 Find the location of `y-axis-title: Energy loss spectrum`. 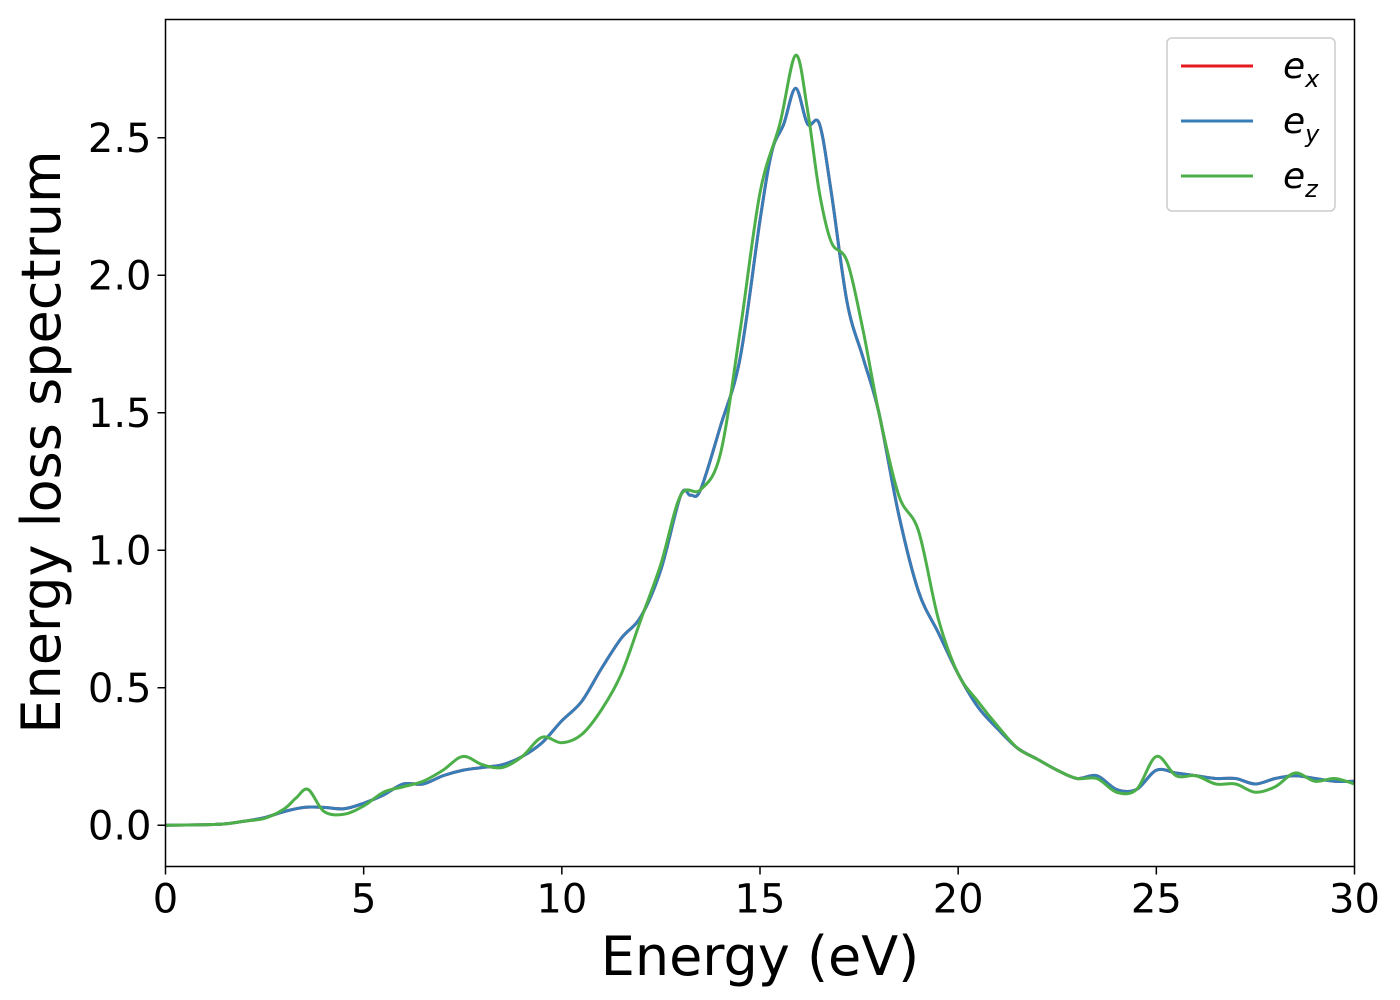

y-axis-title: Energy loss spectrum is located at coordinates (41, 441).